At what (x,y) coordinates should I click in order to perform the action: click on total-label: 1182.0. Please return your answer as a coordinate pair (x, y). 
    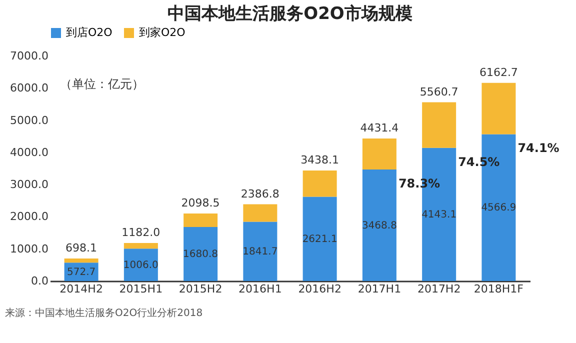
    Looking at the image, I should click on (141, 233).